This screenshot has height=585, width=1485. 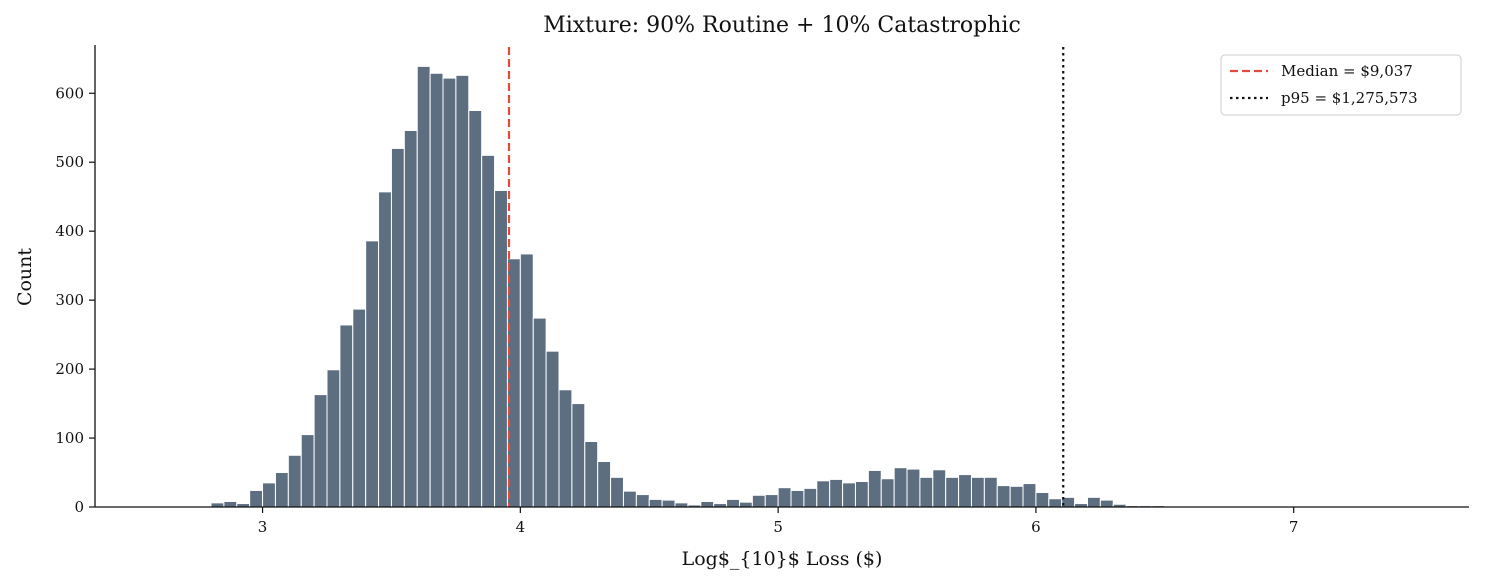 I want to click on x-tick-label: 3, so click(x=263, y=527).